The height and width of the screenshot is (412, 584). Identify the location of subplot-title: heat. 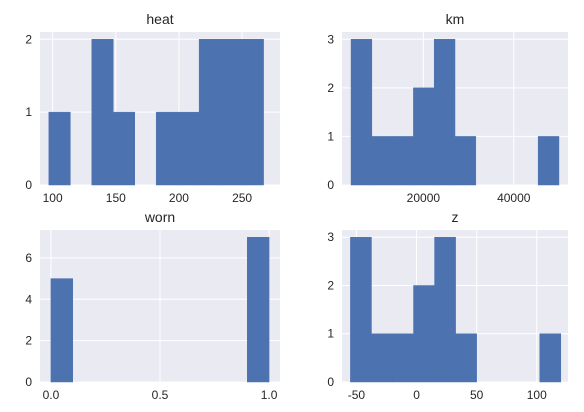
(159, 19).